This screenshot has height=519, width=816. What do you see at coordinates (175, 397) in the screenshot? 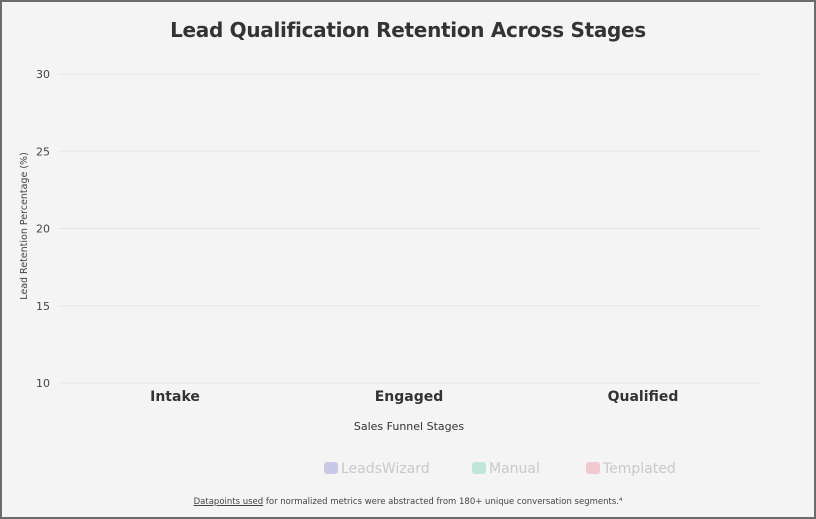
I see `x-tick-label: Intake` at bounding box center [175, 397].